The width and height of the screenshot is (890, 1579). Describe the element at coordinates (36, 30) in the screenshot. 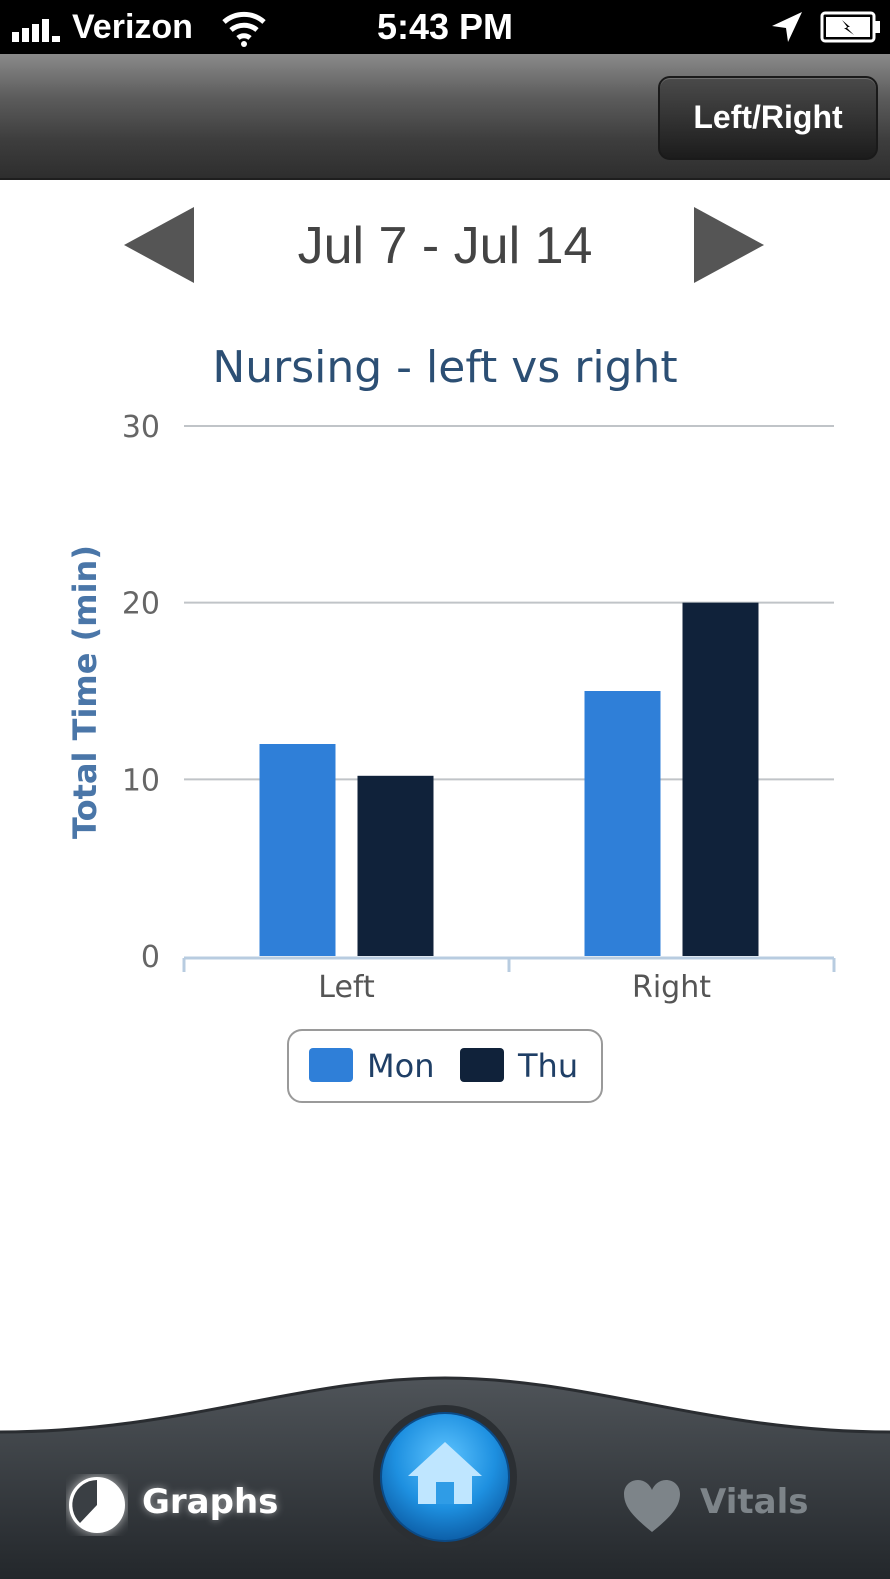

I see `signal-strength-icon` at that location.